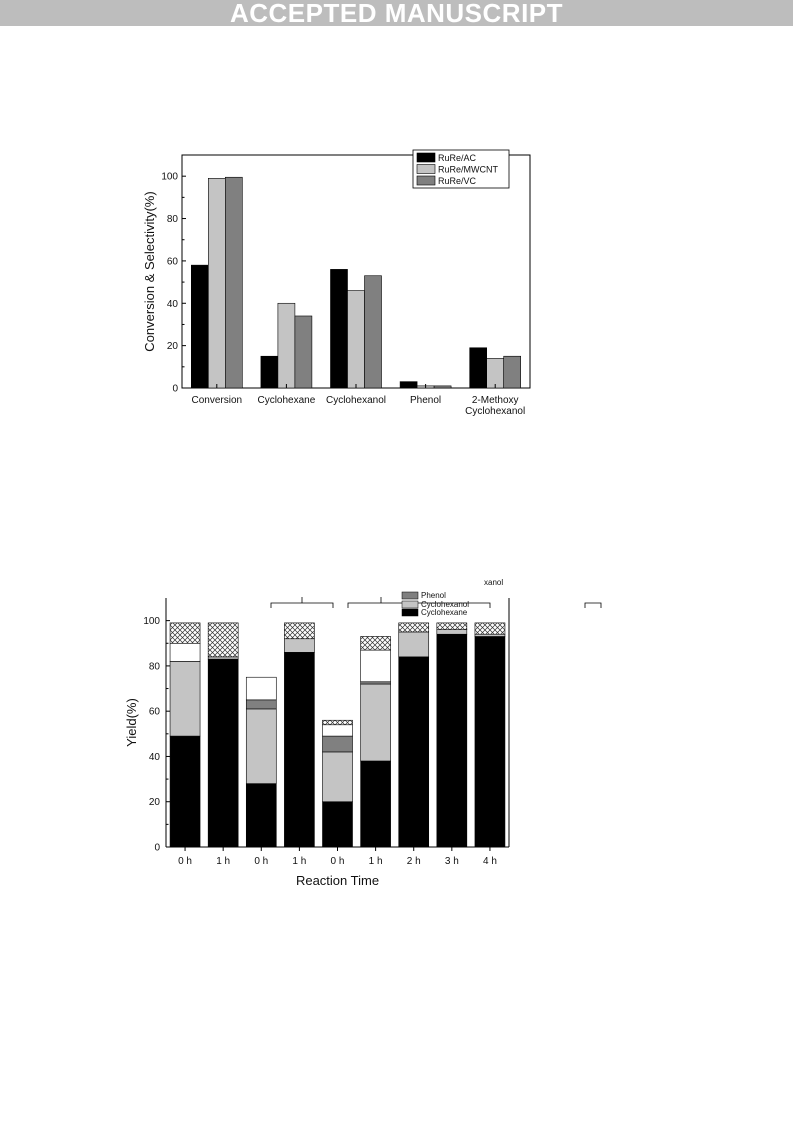 The width and height of the screenshot is (793, 1121). Describe the element at coordinates (442, 387) in the screenshot. I see `bar-rure-vc-phenol` at that location.